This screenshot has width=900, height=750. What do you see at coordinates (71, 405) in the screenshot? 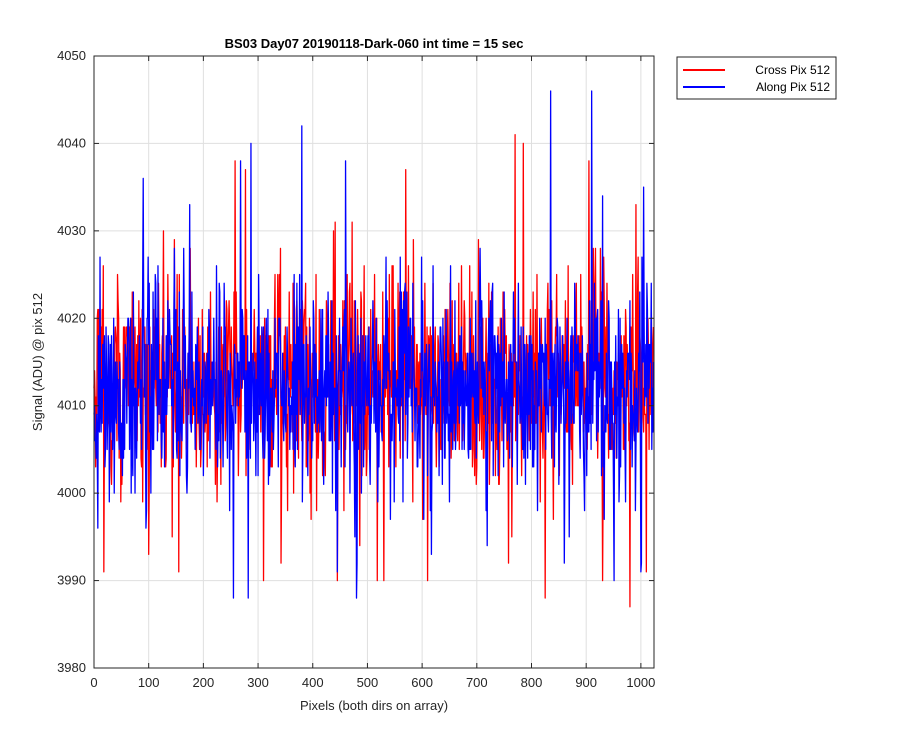
I see `y-tick-label: 4010` at bounding box center [71, 405].